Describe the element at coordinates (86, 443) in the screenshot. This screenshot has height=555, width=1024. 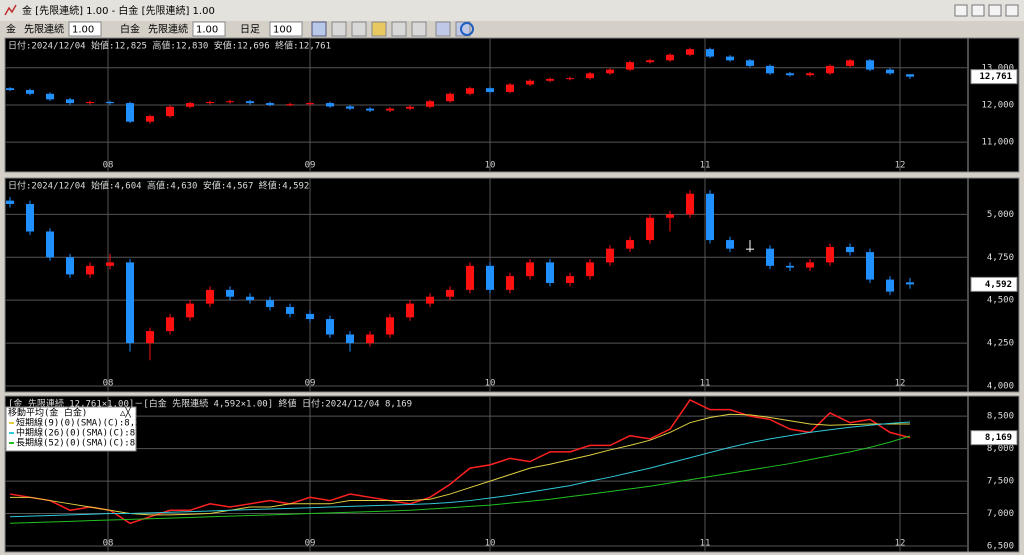
I see `legend-entry: 長期線(52)(0)(SMA)(C):8,195` at that location.